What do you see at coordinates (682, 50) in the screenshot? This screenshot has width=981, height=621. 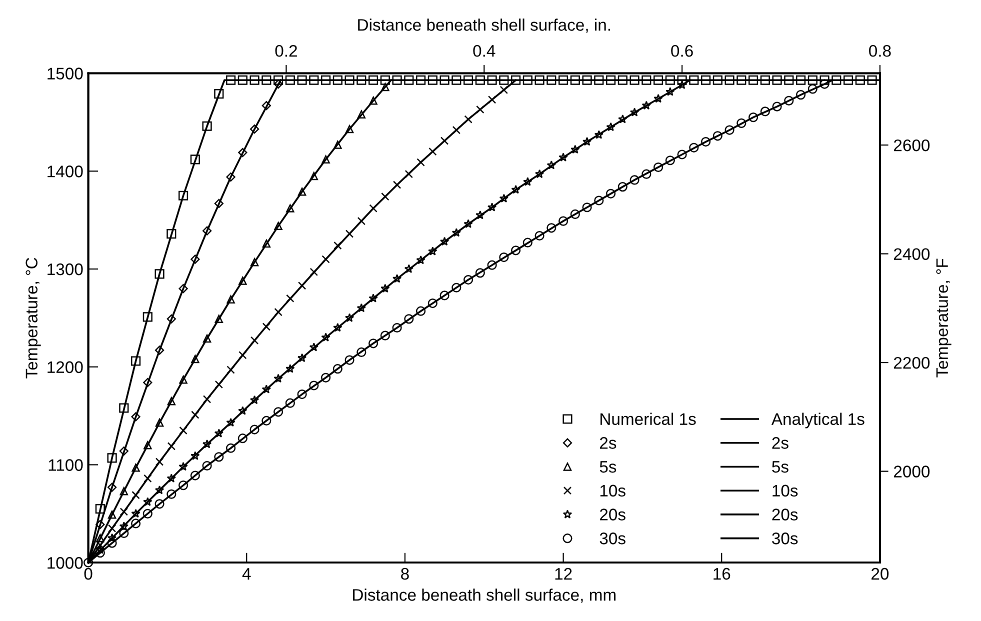 I see `x2-tick-label: 0.6` at bounding box center [682, 50].